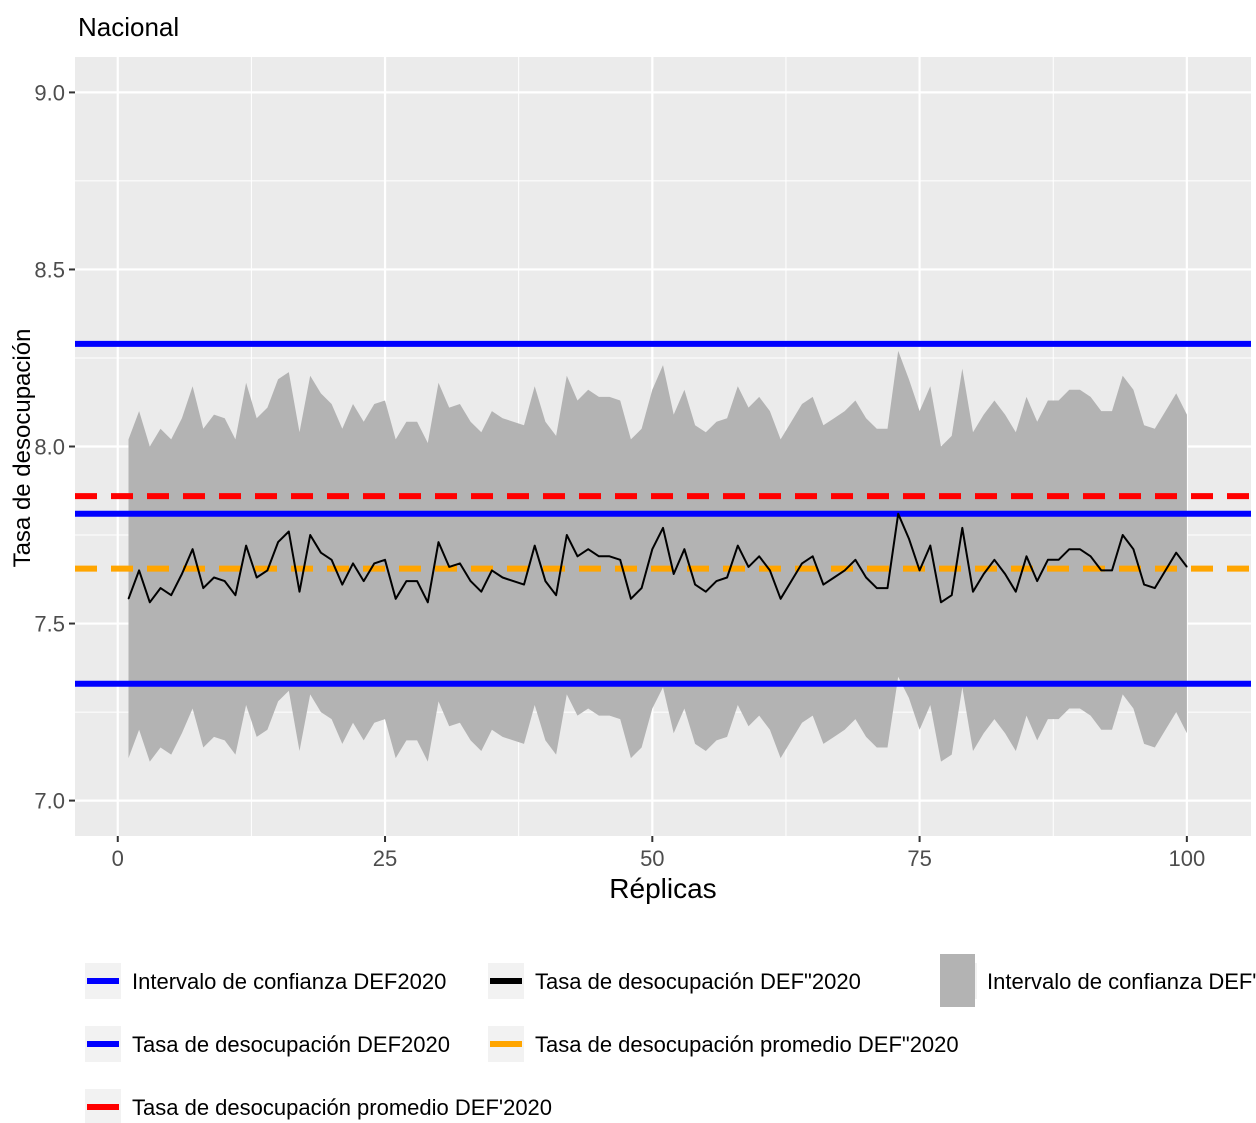 The width and height of the screenshot is (1256, 1123). Describe the element at coordinates (22, 448) in the screenshot. I see `y-axis-label: Tasa de desocupación` at that location.